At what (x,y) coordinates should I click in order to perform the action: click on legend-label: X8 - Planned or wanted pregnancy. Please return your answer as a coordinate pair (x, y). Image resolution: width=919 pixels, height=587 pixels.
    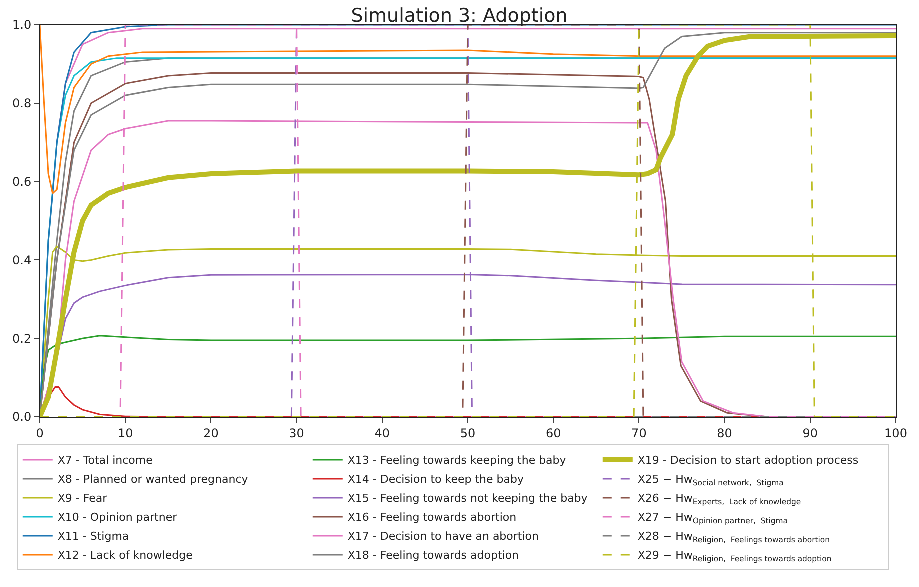
    Looking at the image, I should click on (153, 479).